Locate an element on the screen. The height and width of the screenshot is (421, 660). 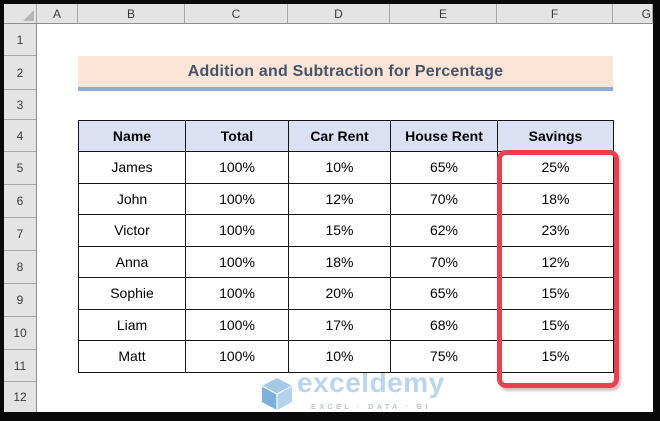
col-header-house-rent: House Rent is located at coordinates (444, 136).